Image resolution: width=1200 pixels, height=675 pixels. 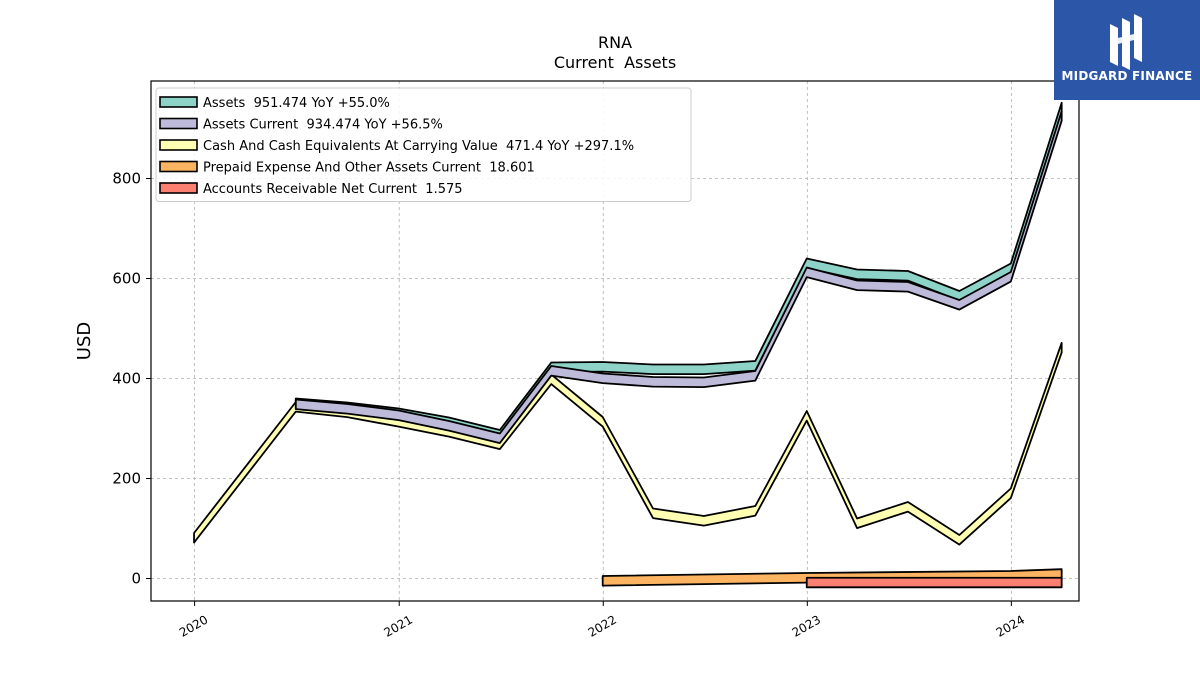 I want to click on x-tick-label: 2023, so click(x=806, y=625).